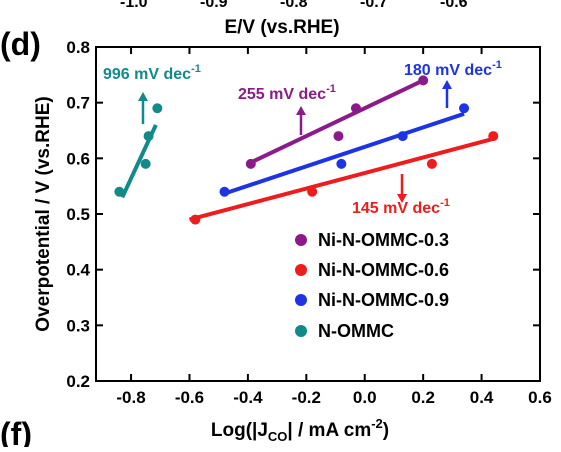  I want to click on legend-label: Ni-N-OMMC-0.3, so click(383, 240).